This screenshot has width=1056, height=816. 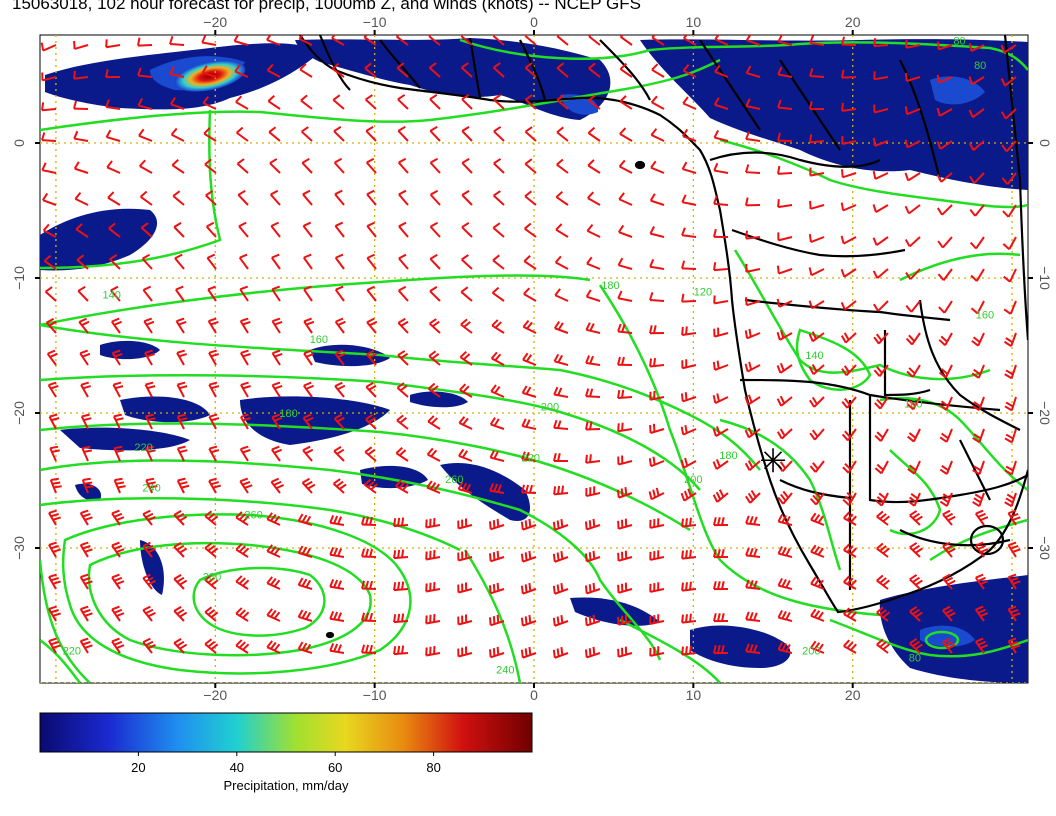 What do you see at coordinates (72, 652) in the screenshot?
I see `contour-label: 220` at bounding box center [72, 652].